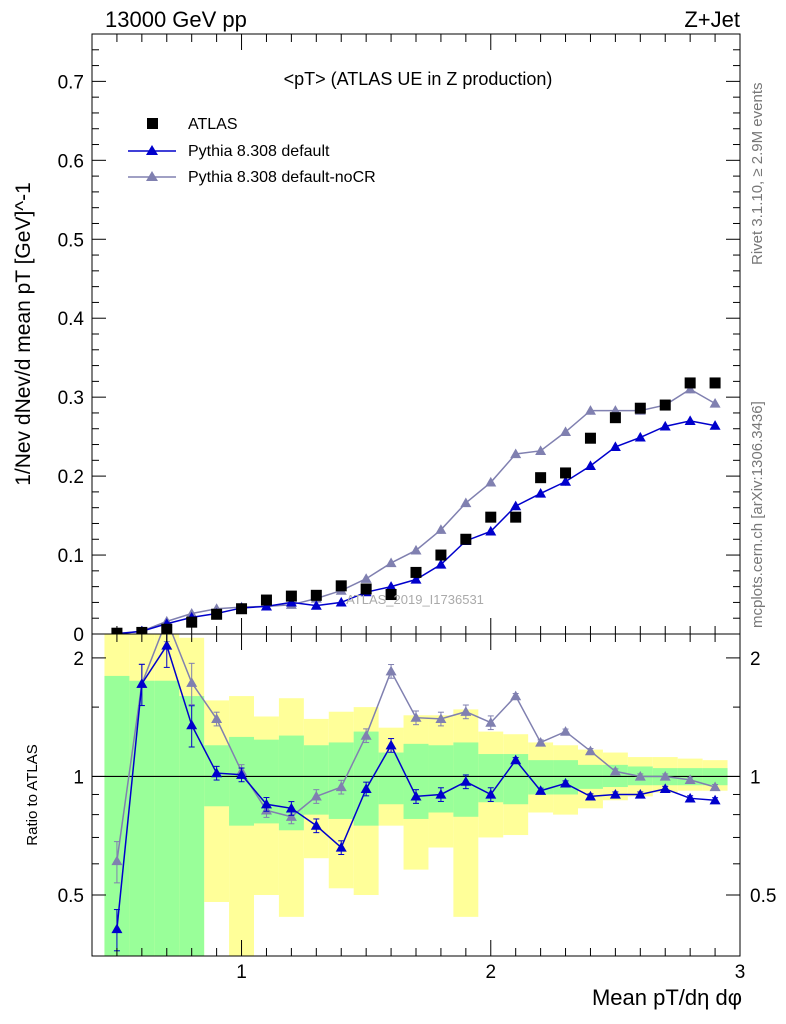  I want to click on rivet-label: Rivet 3.1.10, ≥ 2.9M events, so click(757, 174).